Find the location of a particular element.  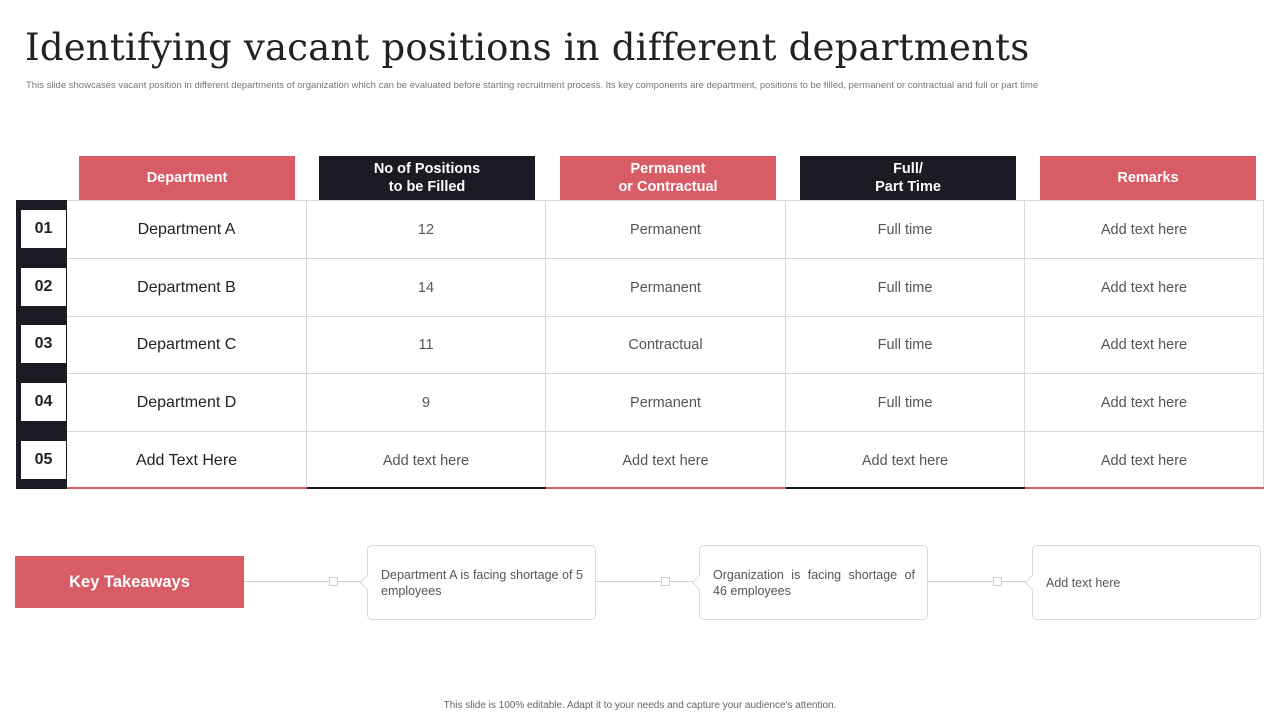

table-cell: Department B is located at coordinates (187, 287).